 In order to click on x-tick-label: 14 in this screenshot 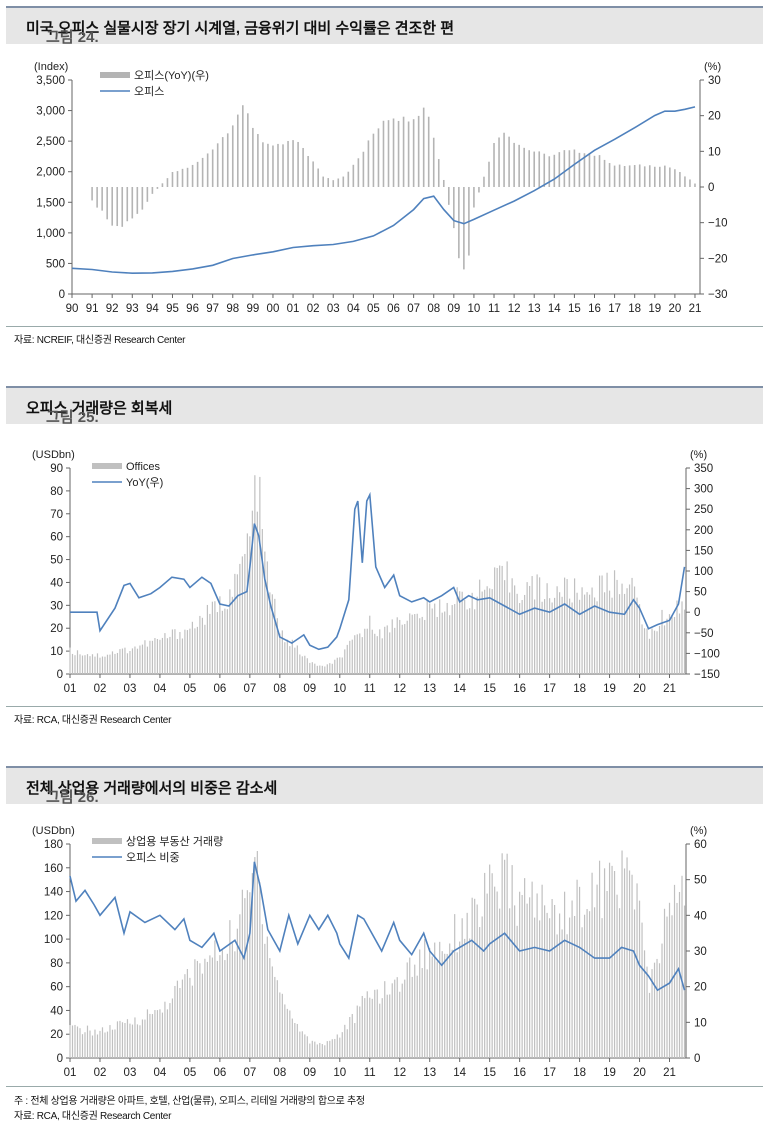, I will do `click(459, 689)`.